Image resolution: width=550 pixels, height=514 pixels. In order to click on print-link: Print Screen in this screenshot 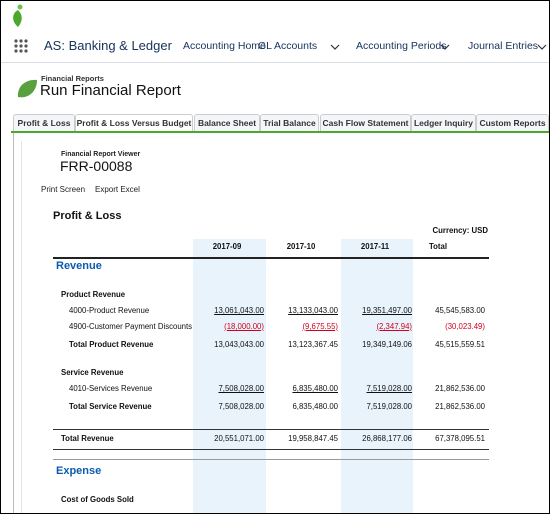, I will do `click(63, 189)`.